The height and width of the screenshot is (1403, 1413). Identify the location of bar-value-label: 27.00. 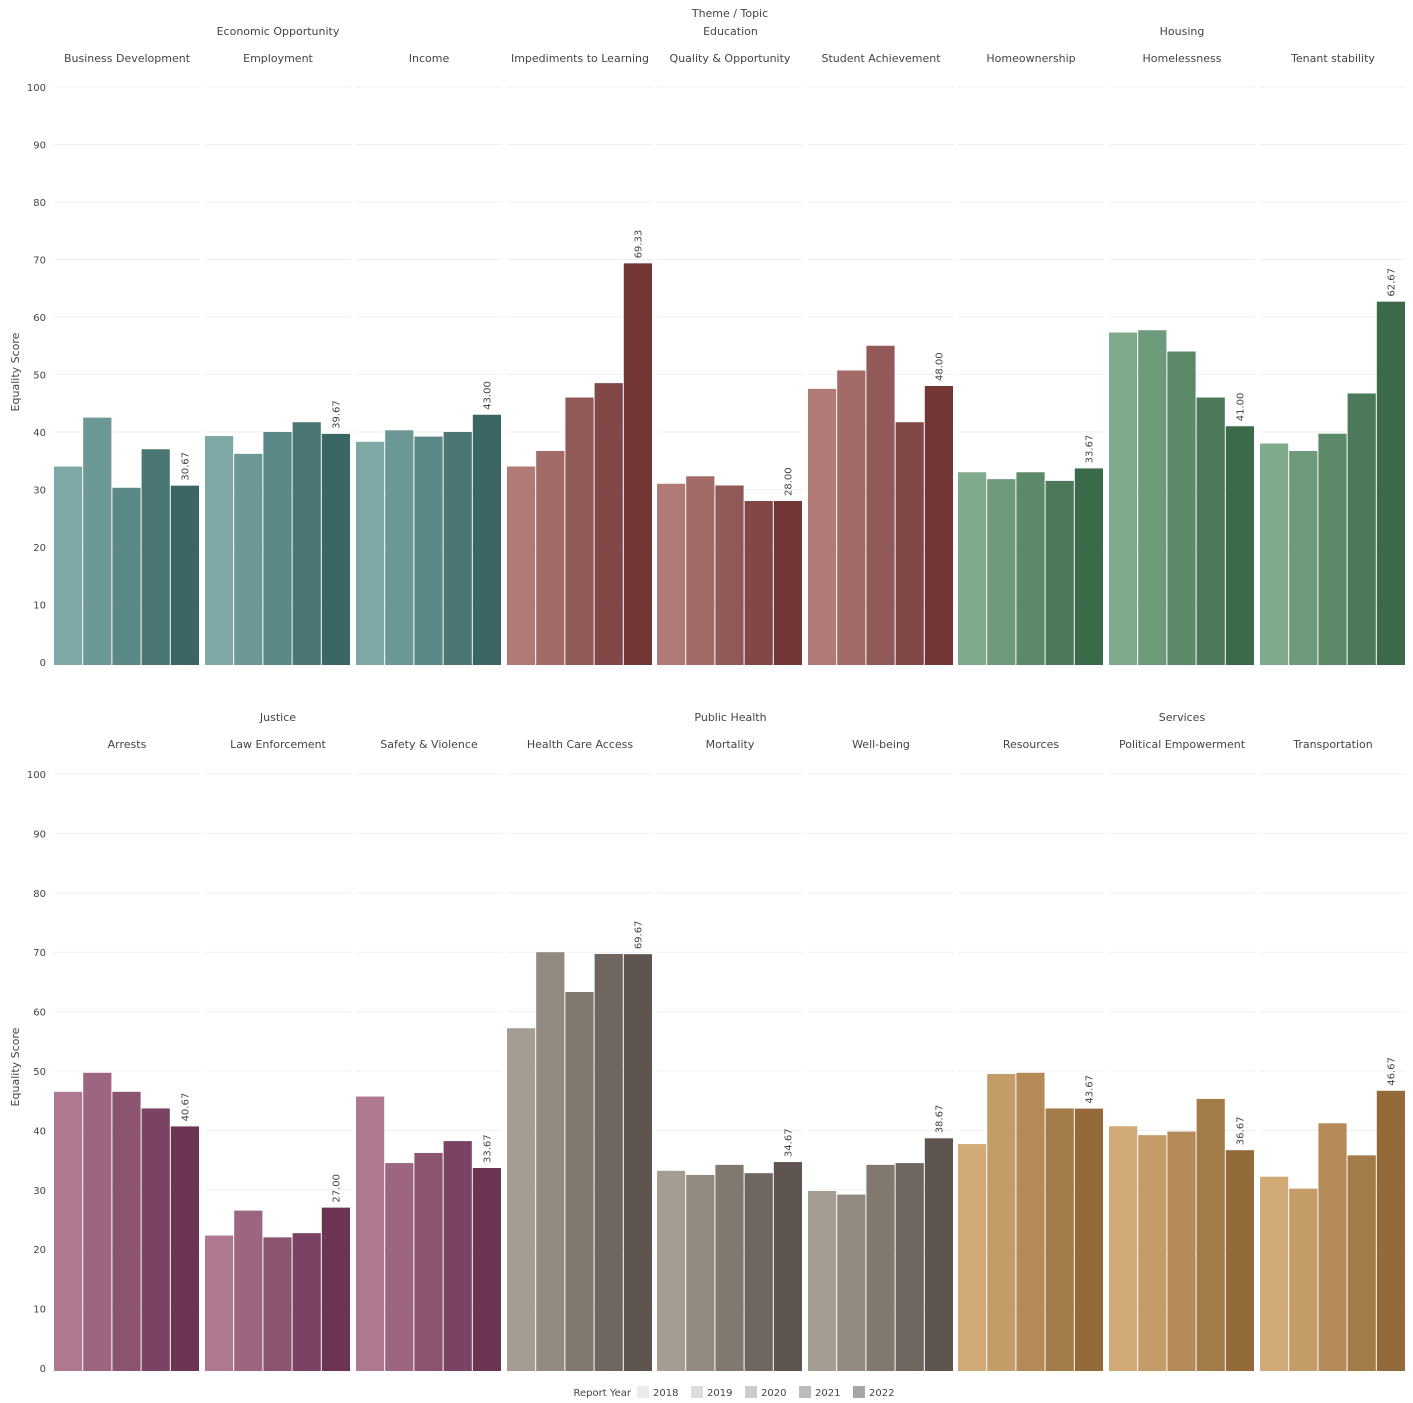
(336, 1188).